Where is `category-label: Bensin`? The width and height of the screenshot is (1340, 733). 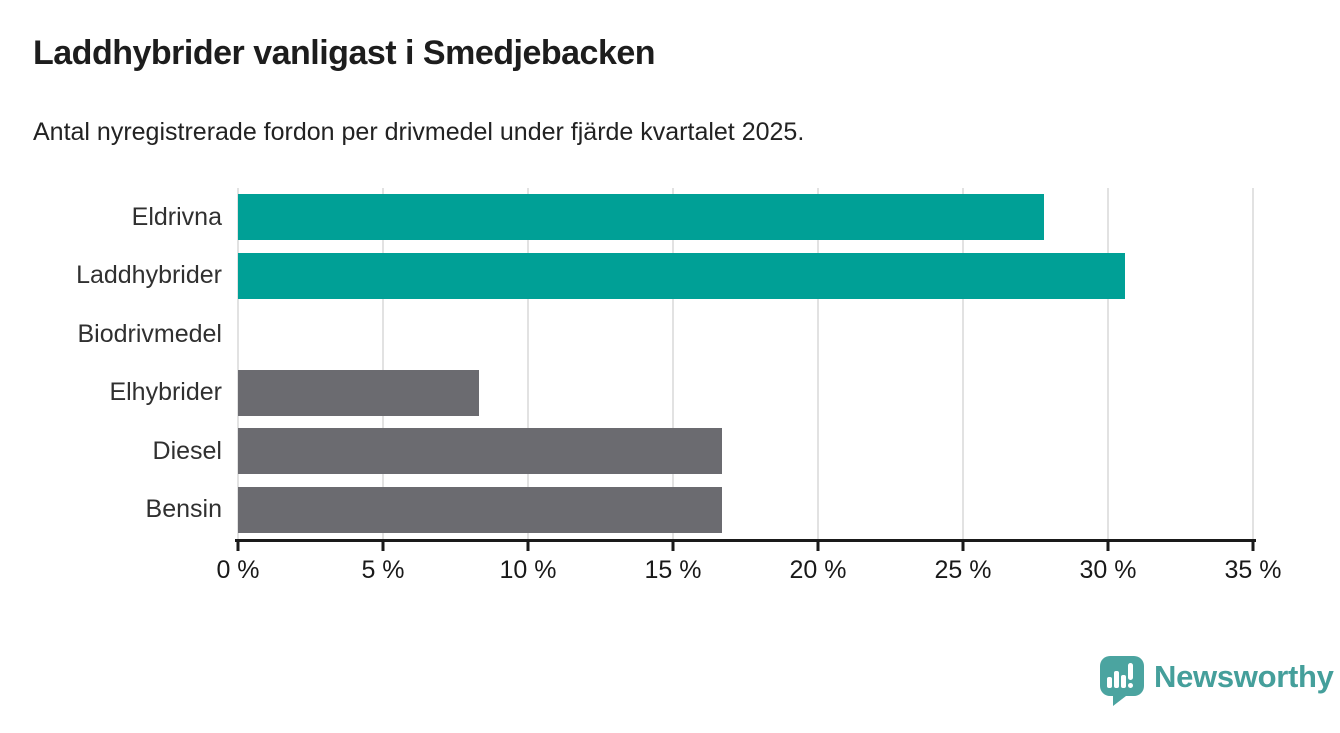 category-label: Bensin is located at coordinates (183, 509).